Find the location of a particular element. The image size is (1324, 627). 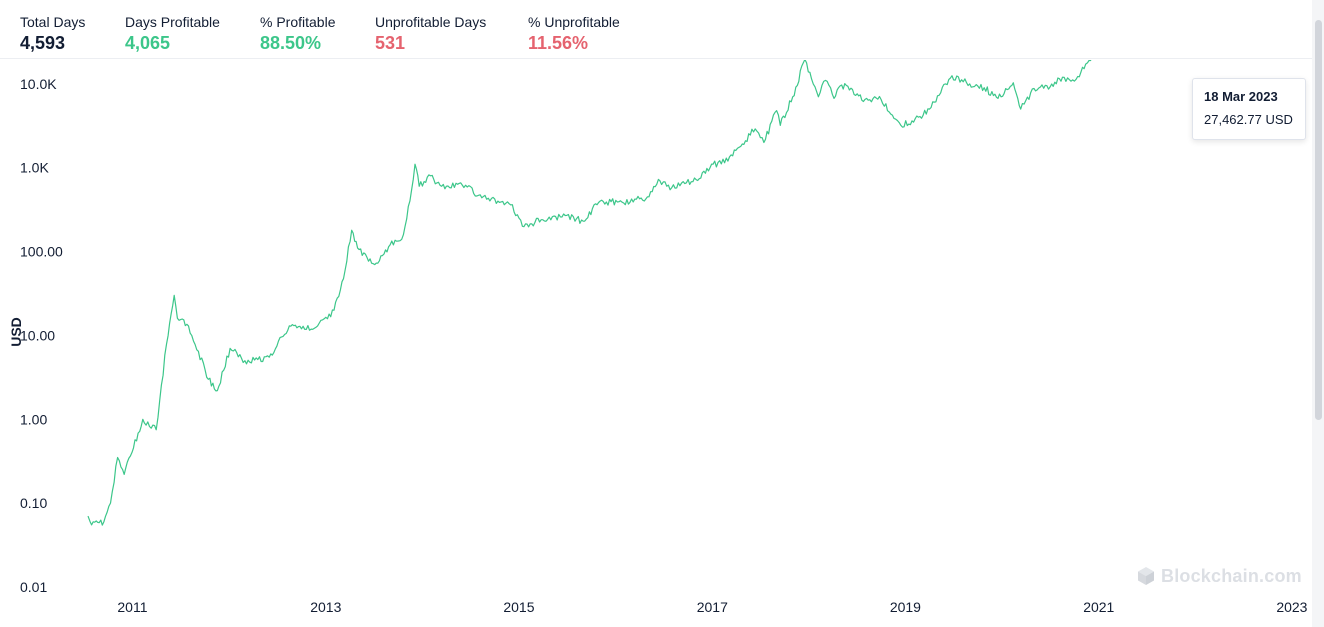

stat-percent-unprofitable: % Unprofitable 11.56% is located at coordinates (574, 34).